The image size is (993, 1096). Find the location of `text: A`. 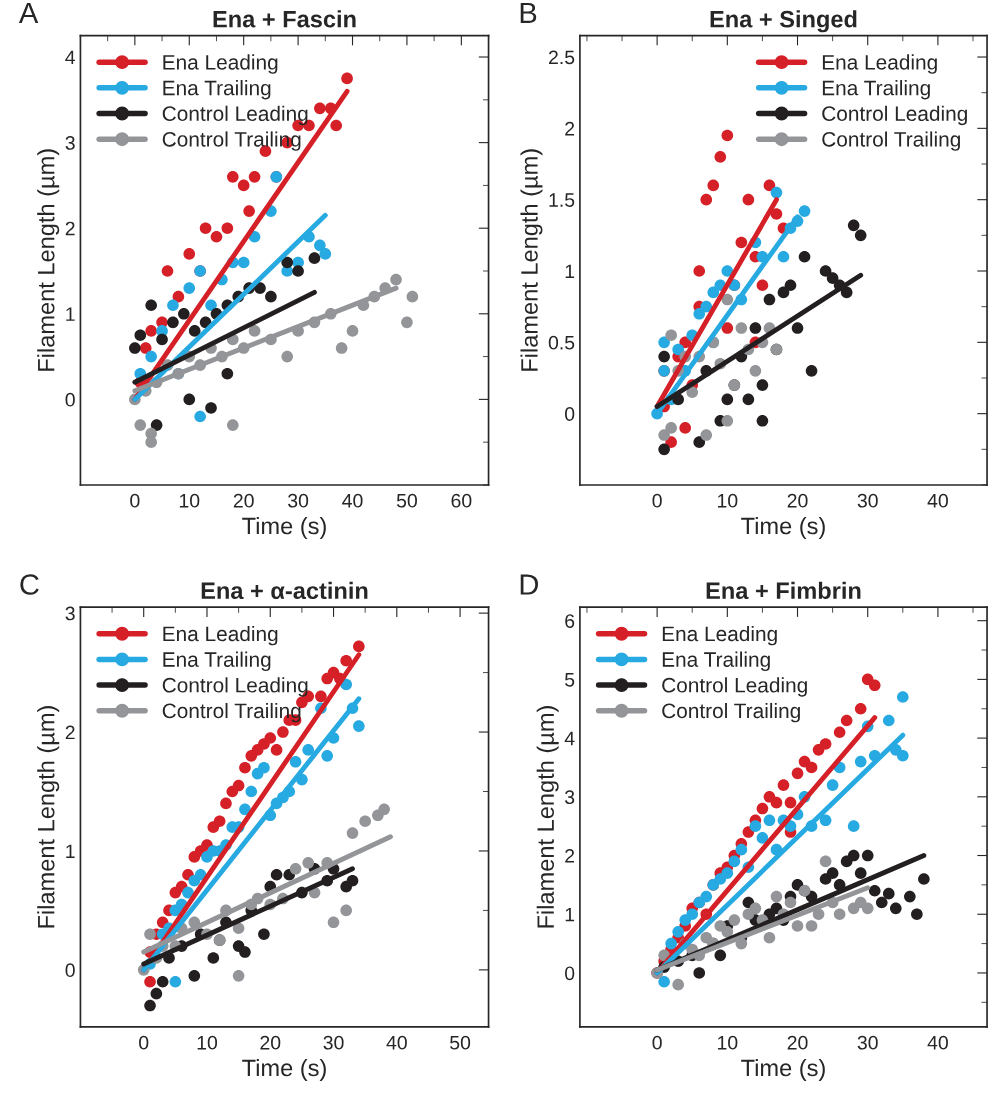

text: A is located at coordinates (28, 12).